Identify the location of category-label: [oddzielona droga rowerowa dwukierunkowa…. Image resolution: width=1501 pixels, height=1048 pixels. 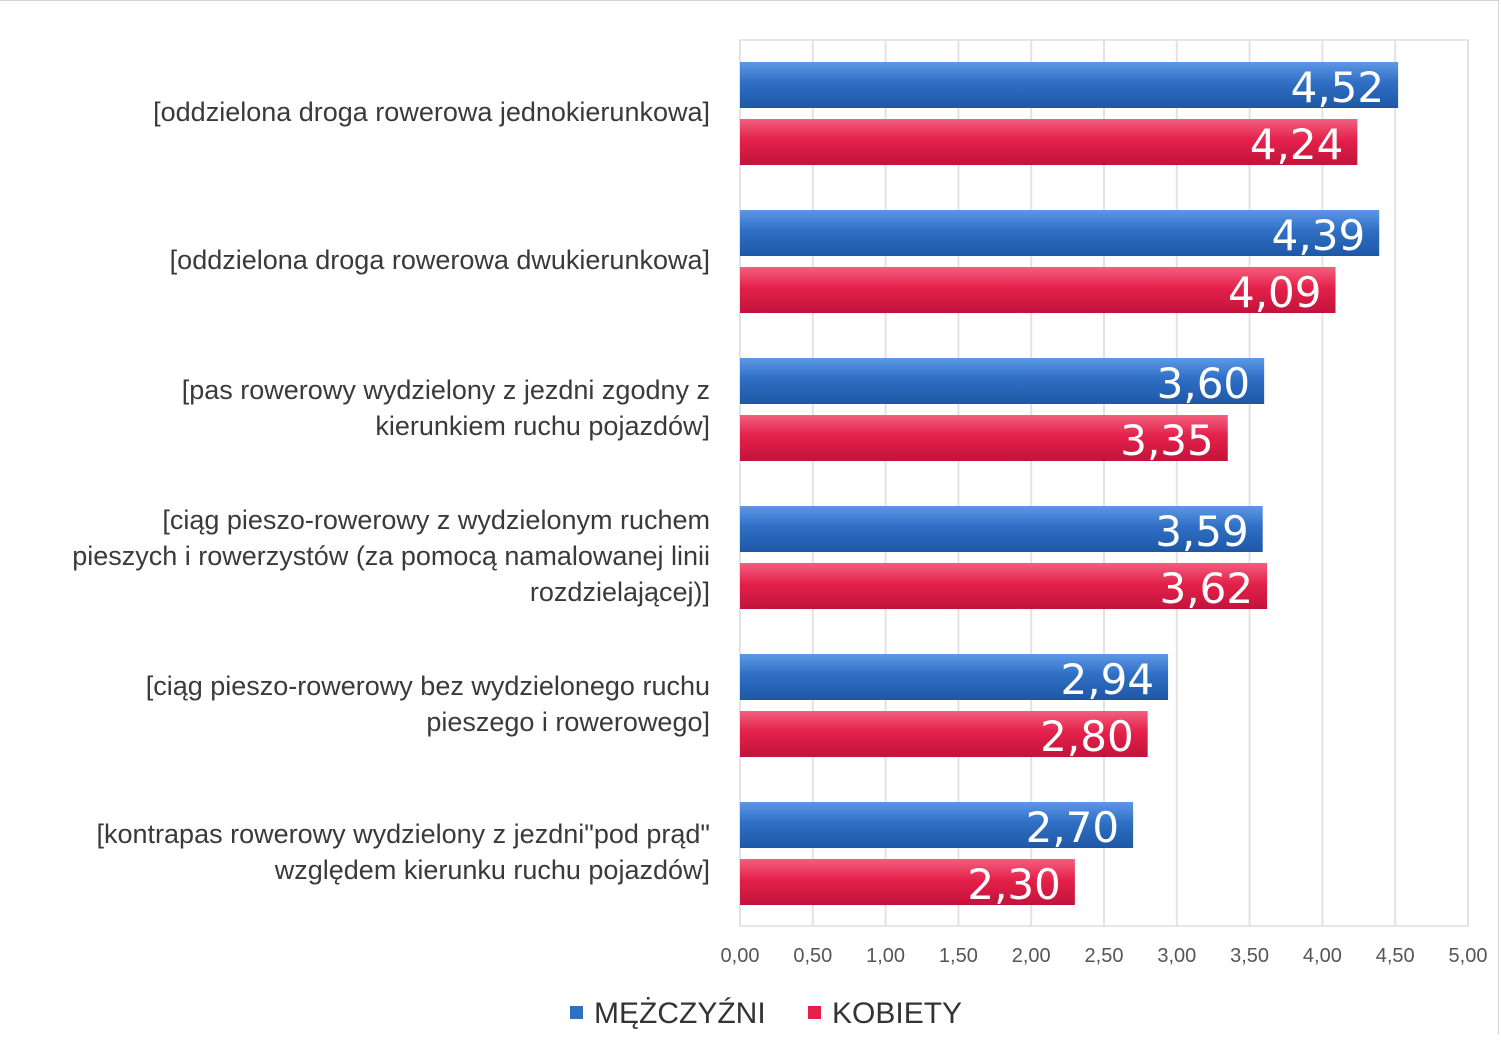
(440, 260).